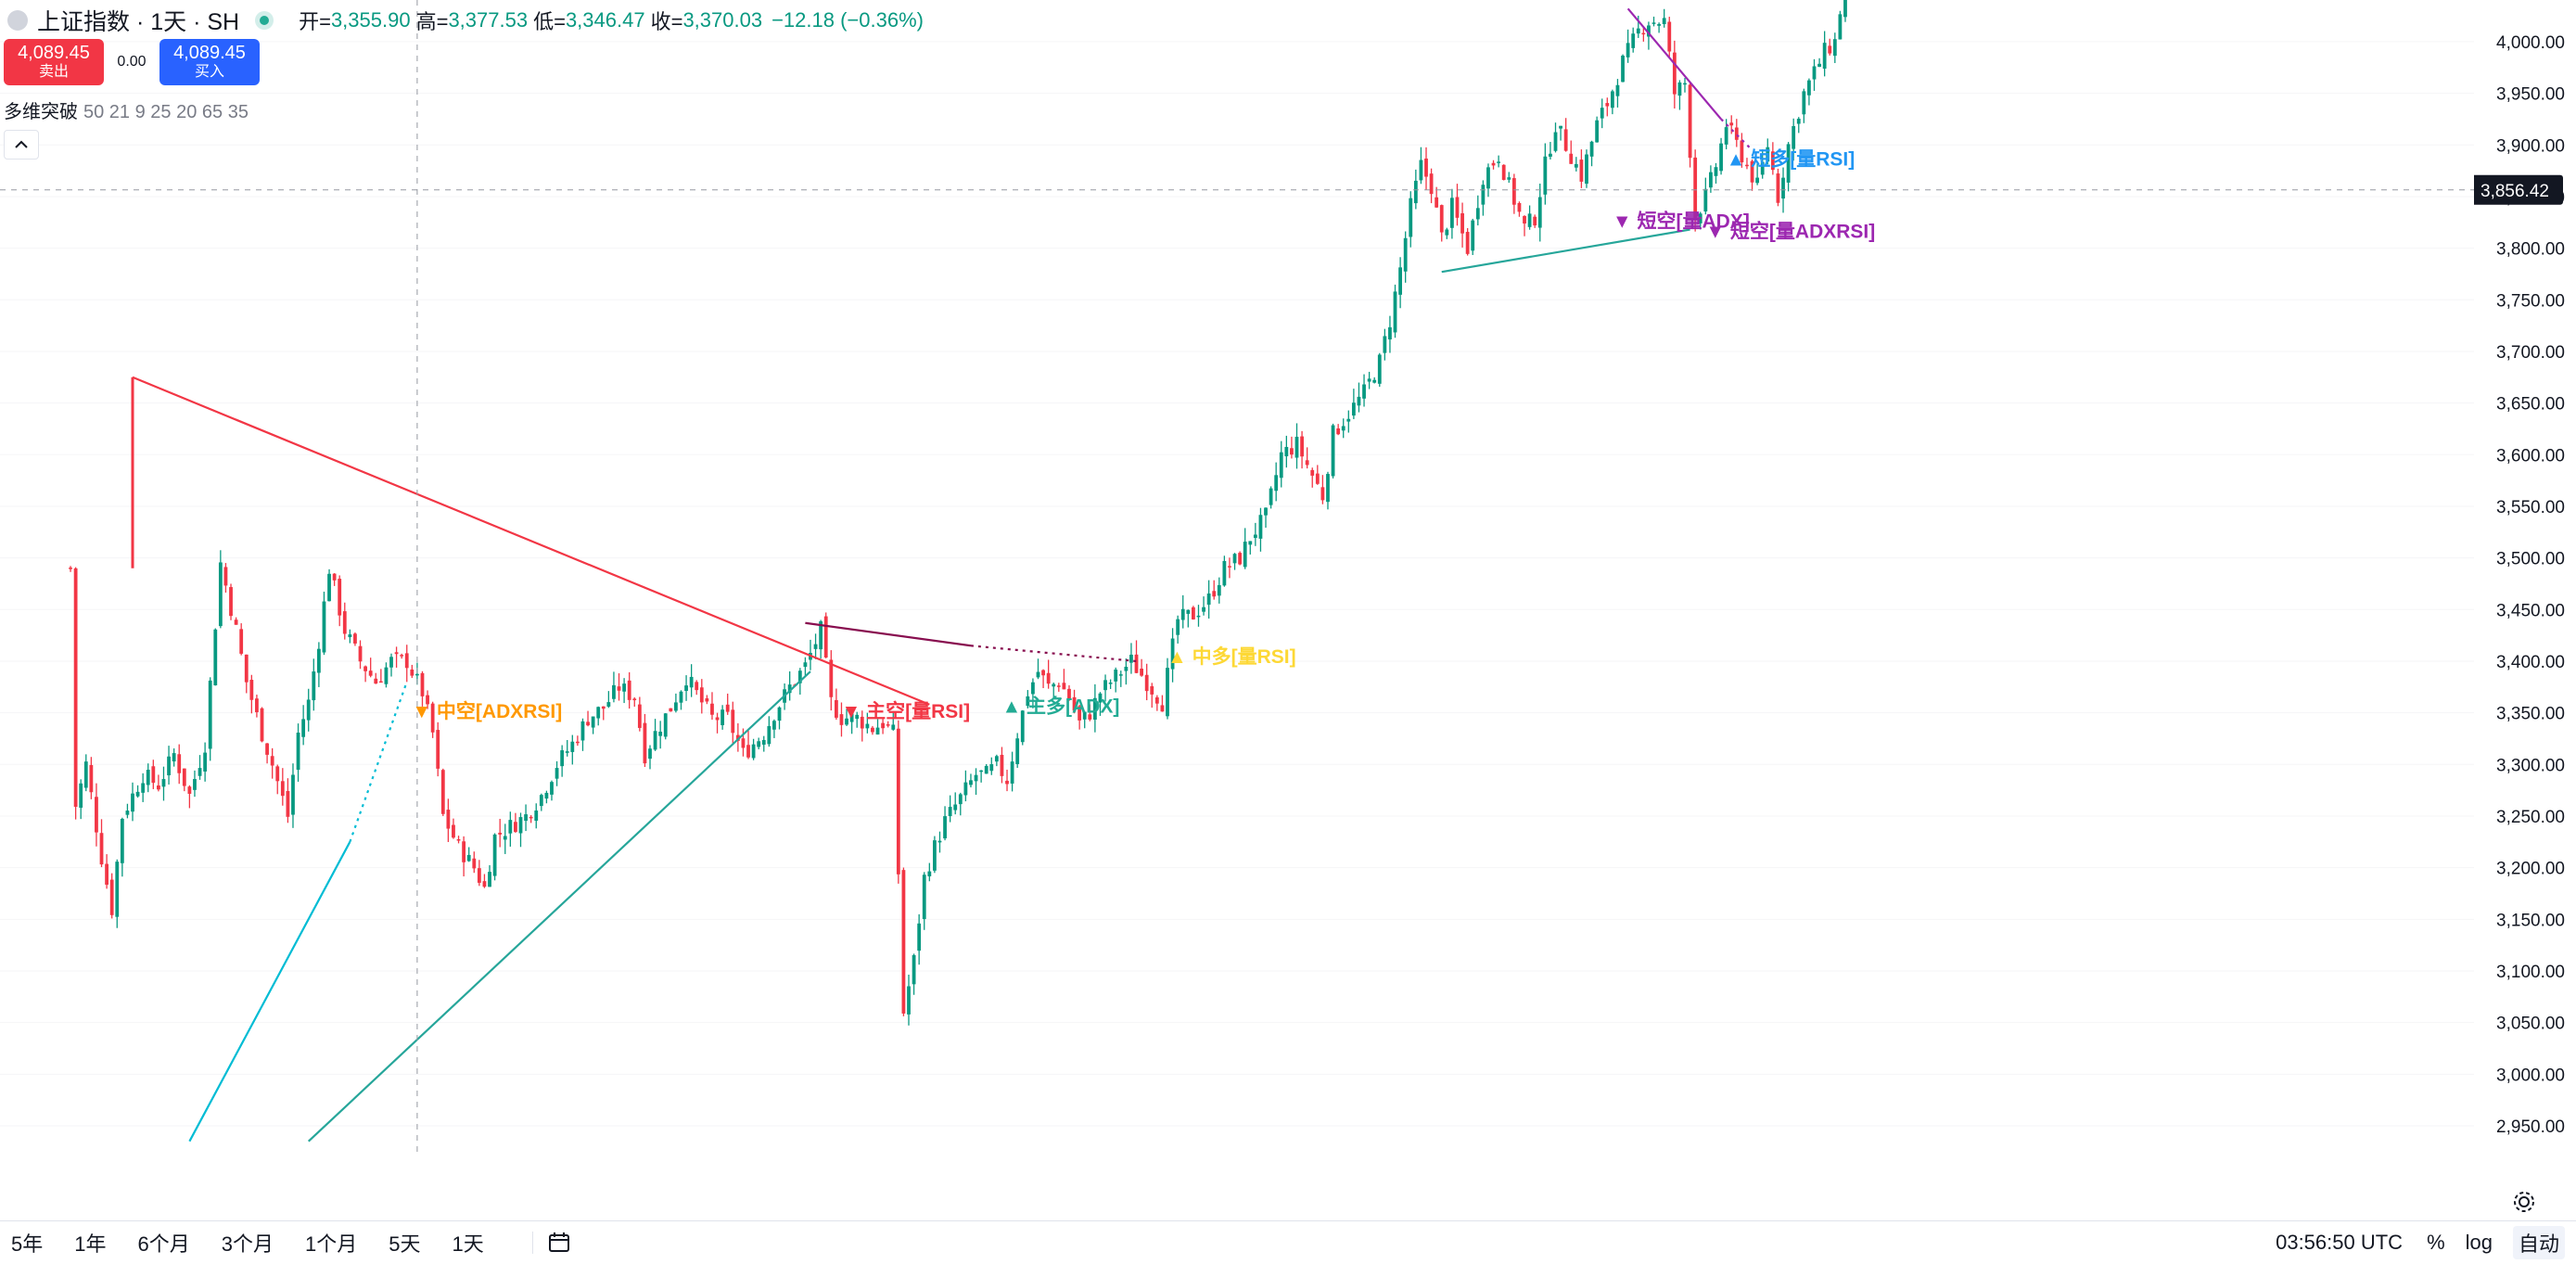 This screenshot has height=1264, width=2576. What do you see at coordinates (248, 1244) in the screenshot?
I see `range-3m: 3个月` at bounding box center [248, 1244].